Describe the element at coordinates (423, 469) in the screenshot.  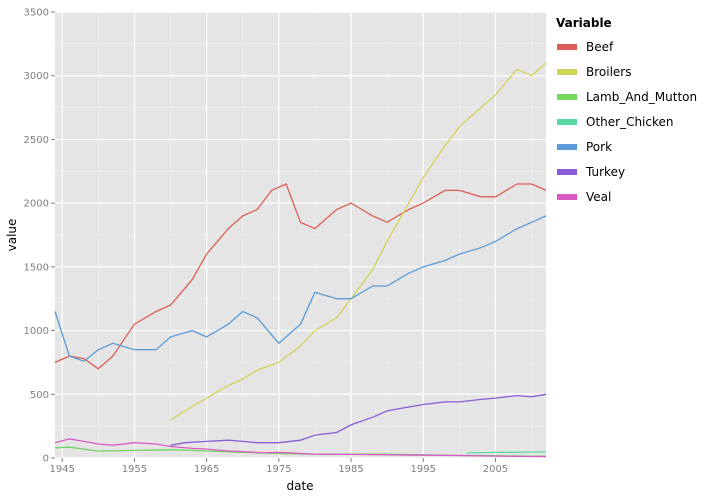
I see `x-tick-label: 1995` at that location.